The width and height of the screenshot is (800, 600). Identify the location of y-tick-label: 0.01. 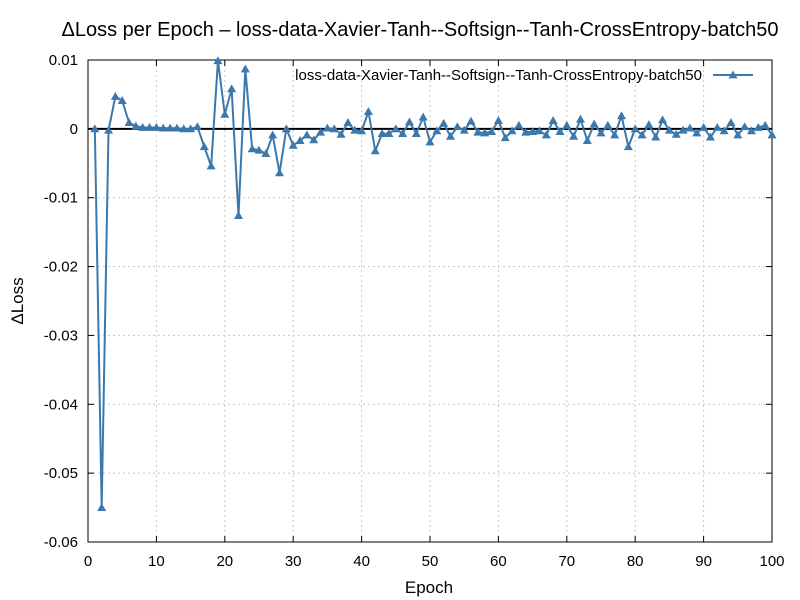
(63, 60).